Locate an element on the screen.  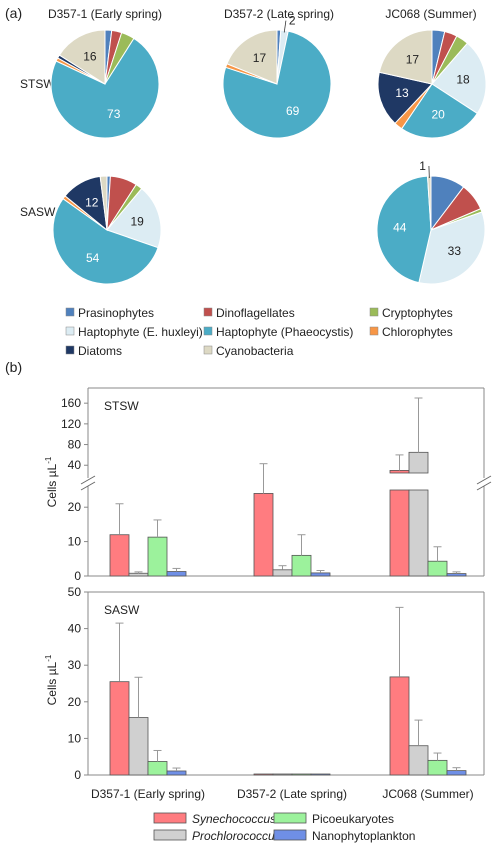
pie-label-haptophyte-phaeocystis: 69 is located at coordinates (293, 111).